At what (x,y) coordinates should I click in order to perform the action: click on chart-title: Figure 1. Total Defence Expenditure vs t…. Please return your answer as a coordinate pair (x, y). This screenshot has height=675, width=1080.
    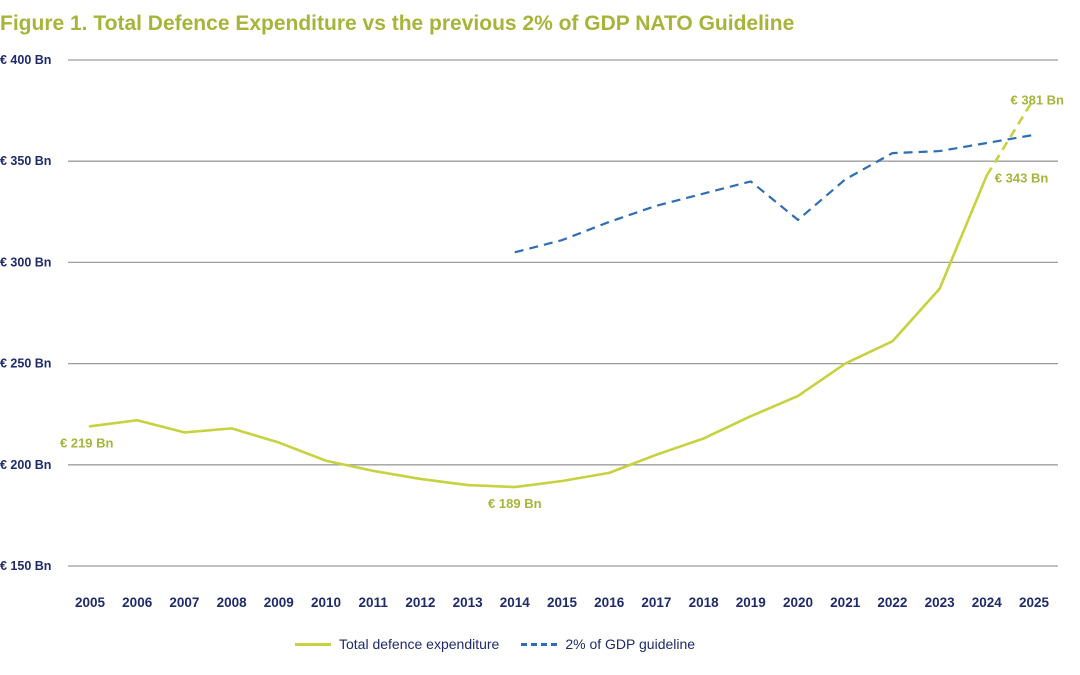
    Looking at the image, I should click on (397, 23).